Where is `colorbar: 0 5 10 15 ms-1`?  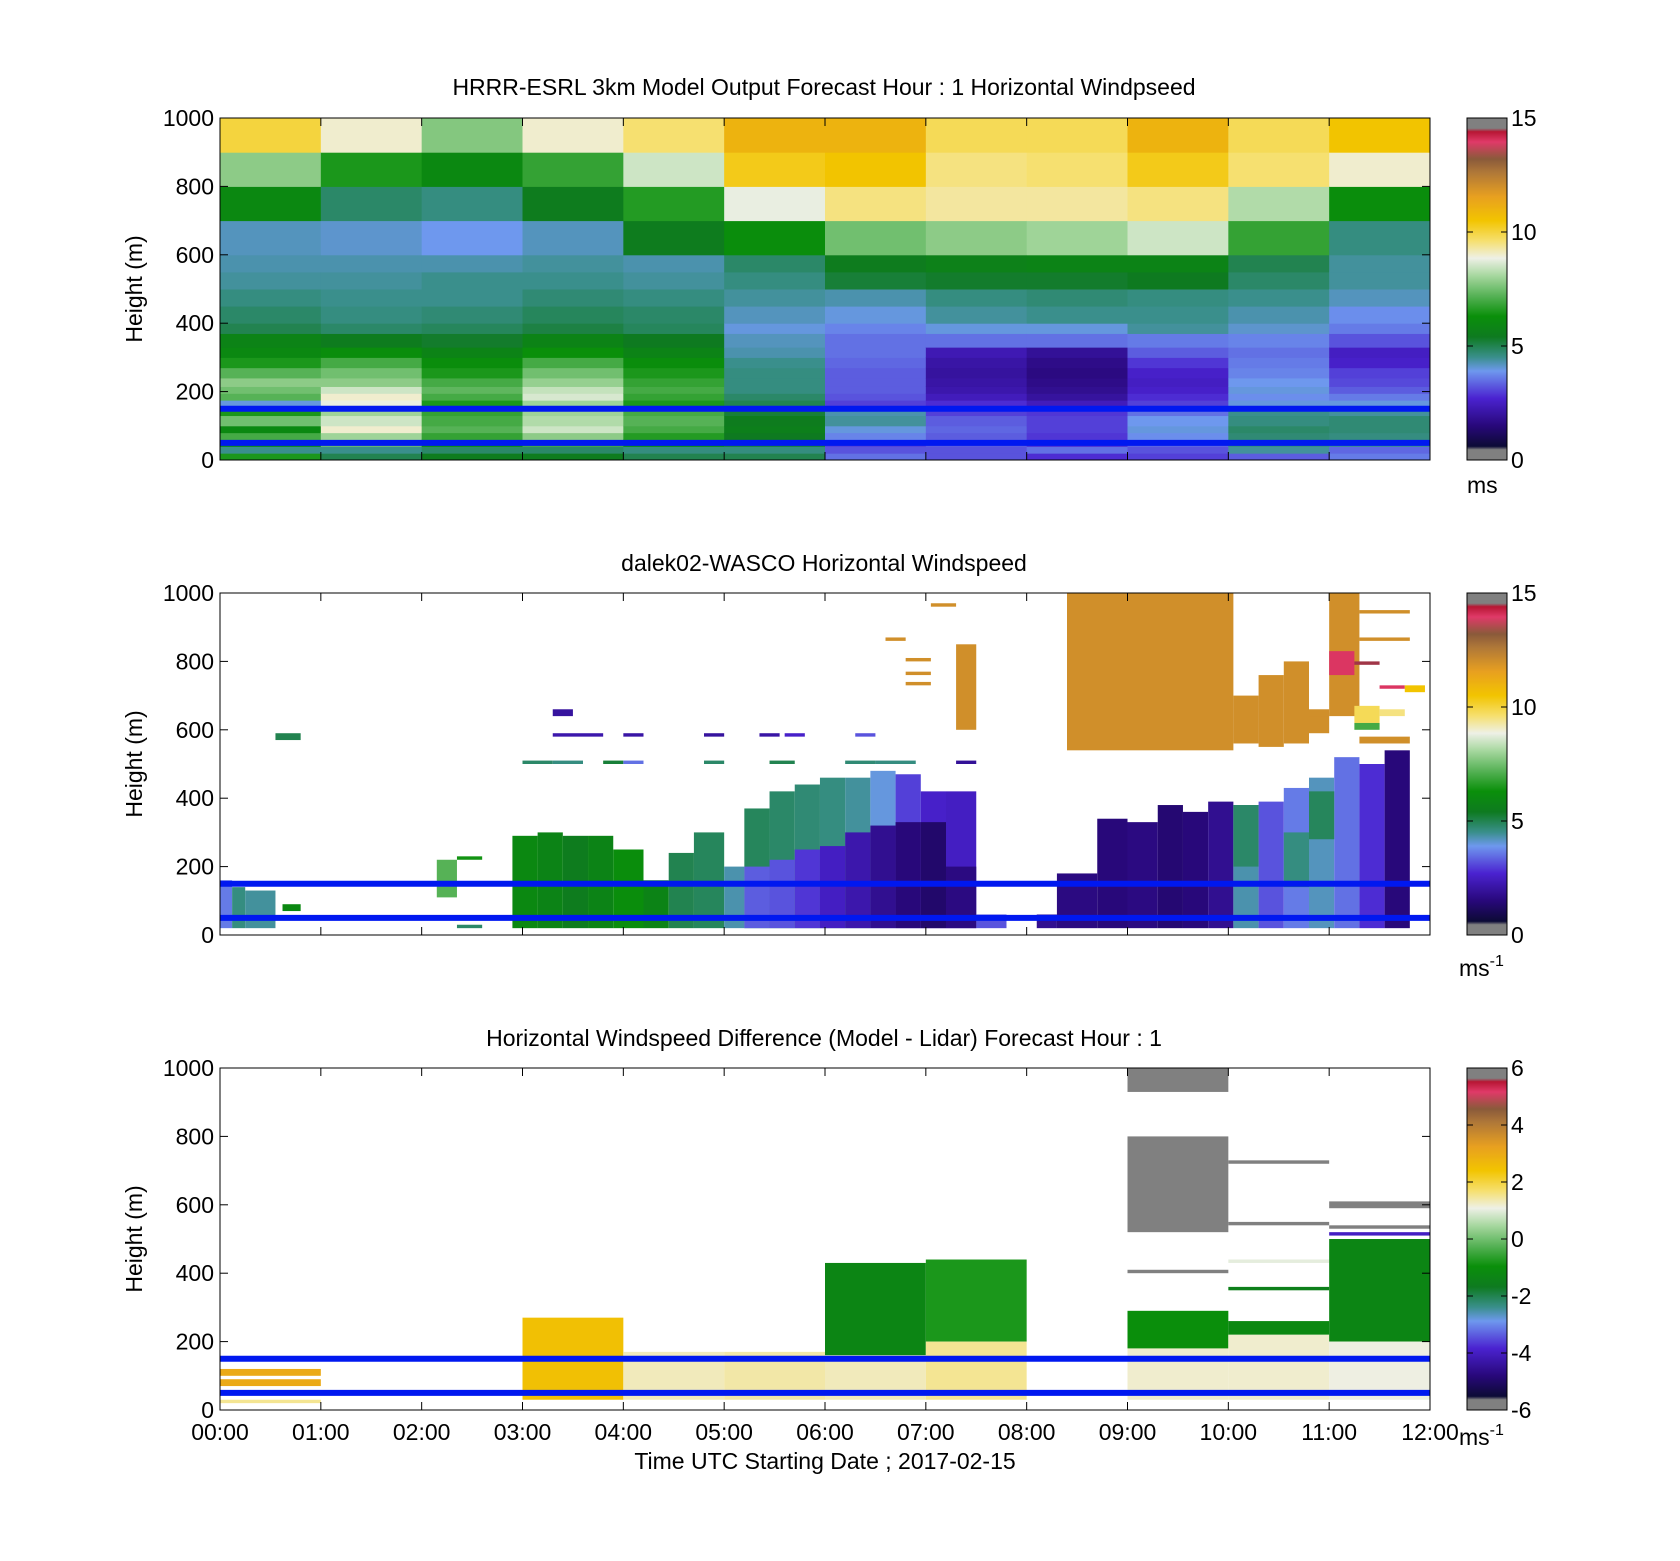 colorbar: 0 5 10 15 ms-1 is located at coordinates (1498, 780).